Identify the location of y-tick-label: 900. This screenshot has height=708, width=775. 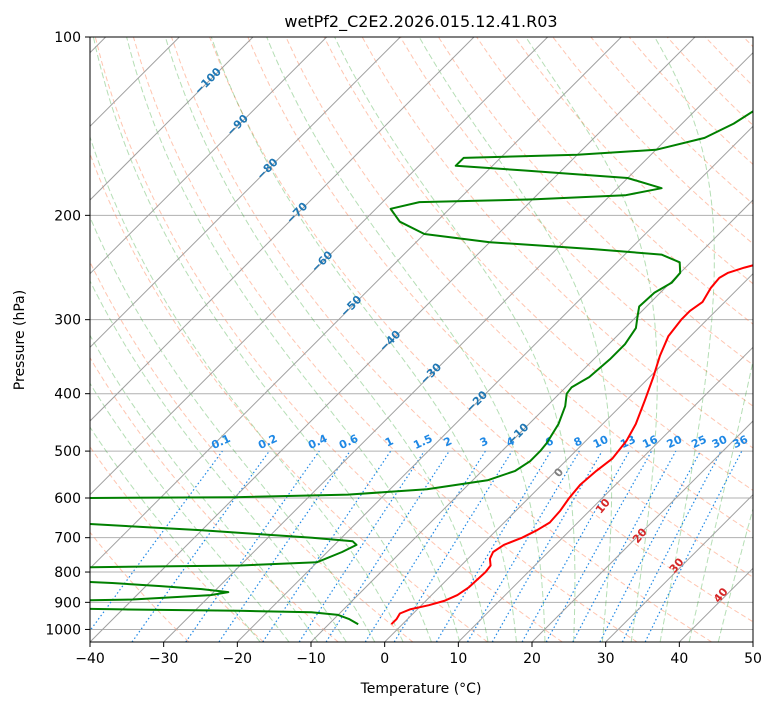
(67, 603).